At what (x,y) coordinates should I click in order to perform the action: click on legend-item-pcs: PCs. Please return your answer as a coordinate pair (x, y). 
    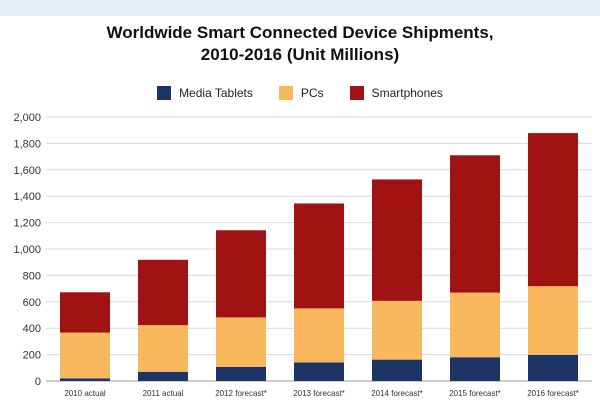
    Looking at the image, I should click on (301, 93).